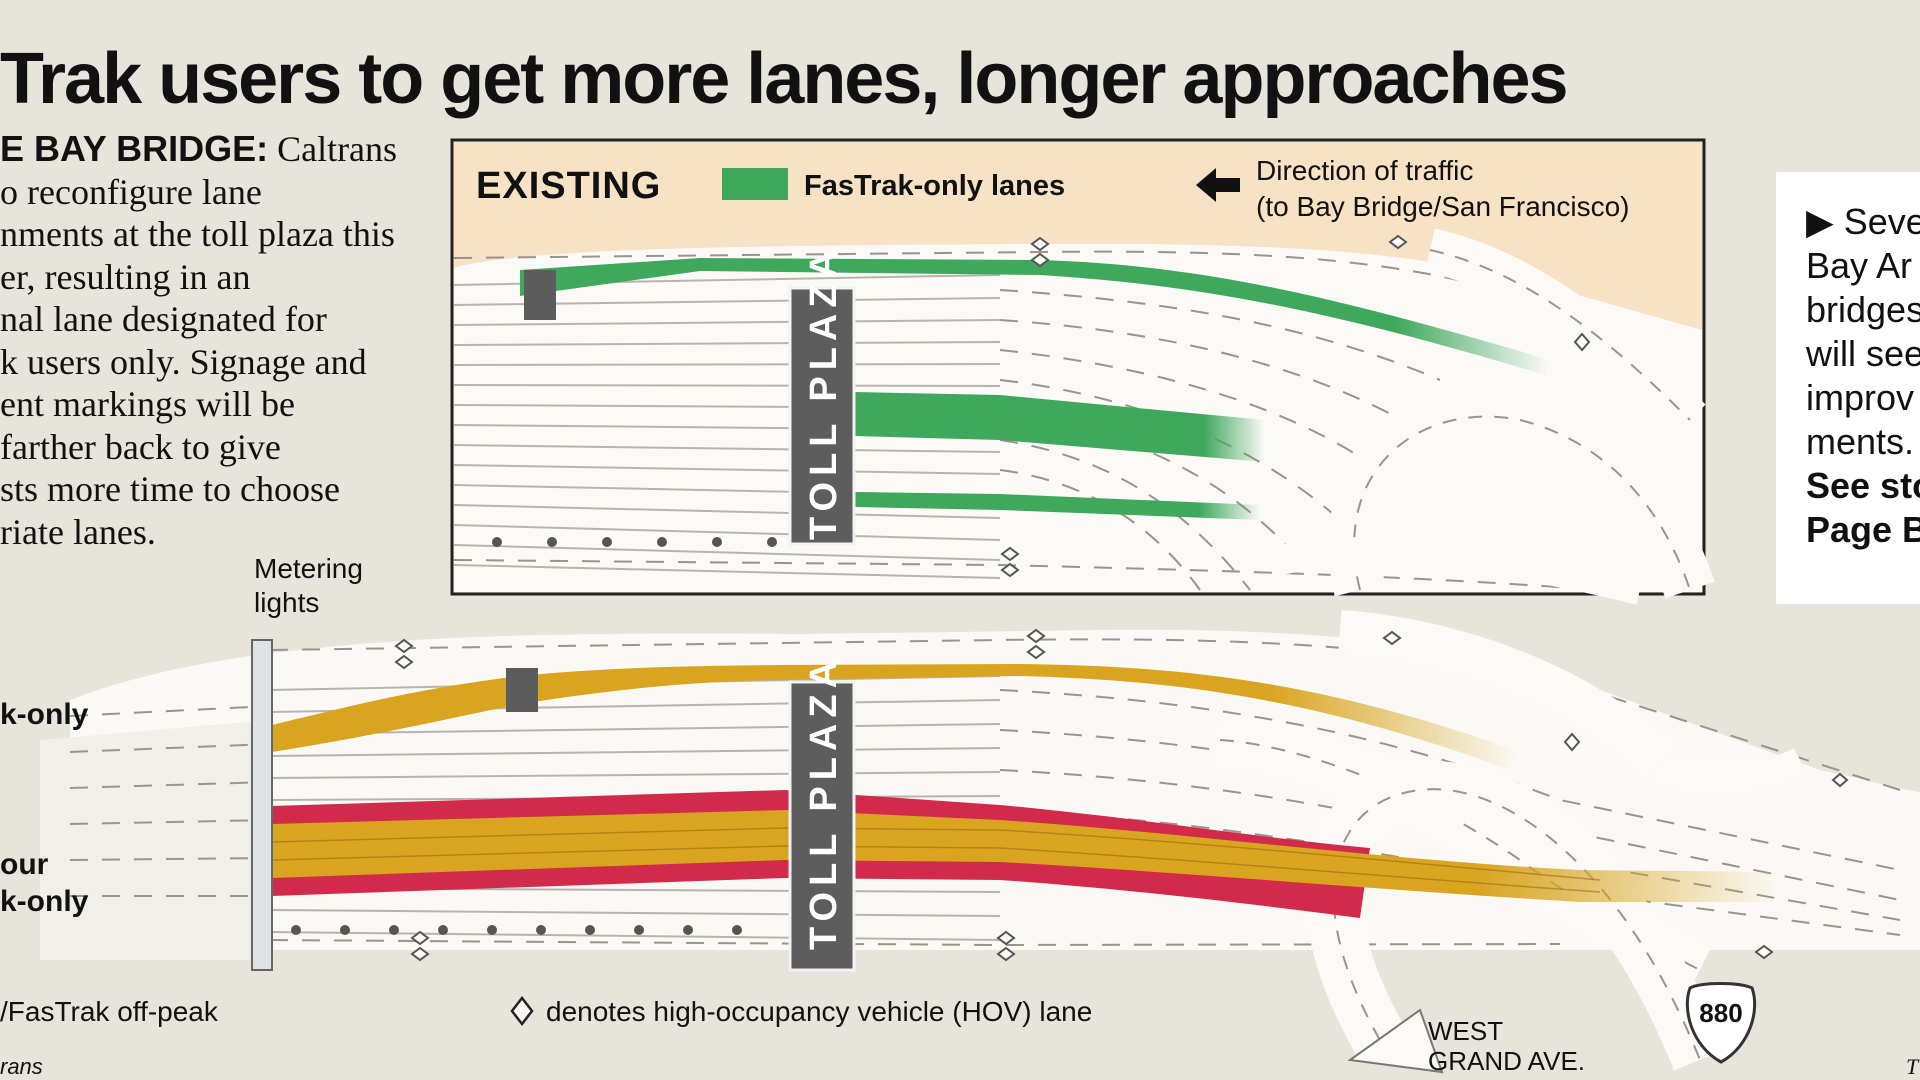 The width and height of the screenshot is (1920, 1080). I want to click on intro-line-2: nments at the toll plaza this, so click(197, 234).